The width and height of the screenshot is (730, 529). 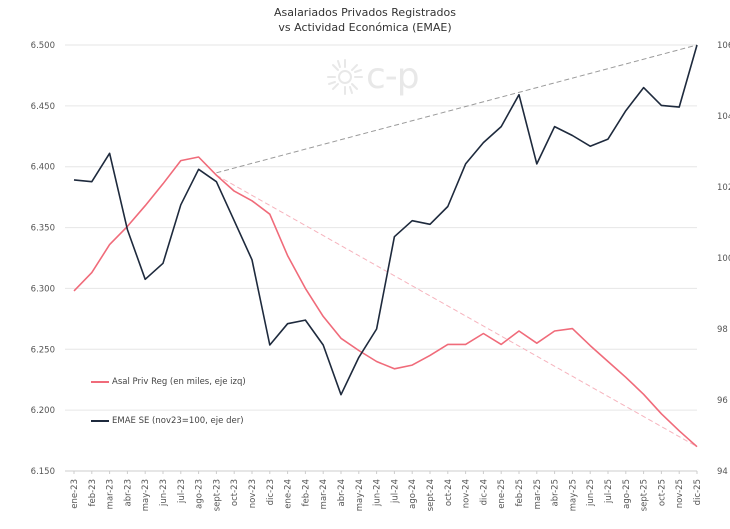 What do you see at coordinates (43, 168) in the screenshot?
I see `y-left-tick-label: 6.400` at bounding box center [43, 168].